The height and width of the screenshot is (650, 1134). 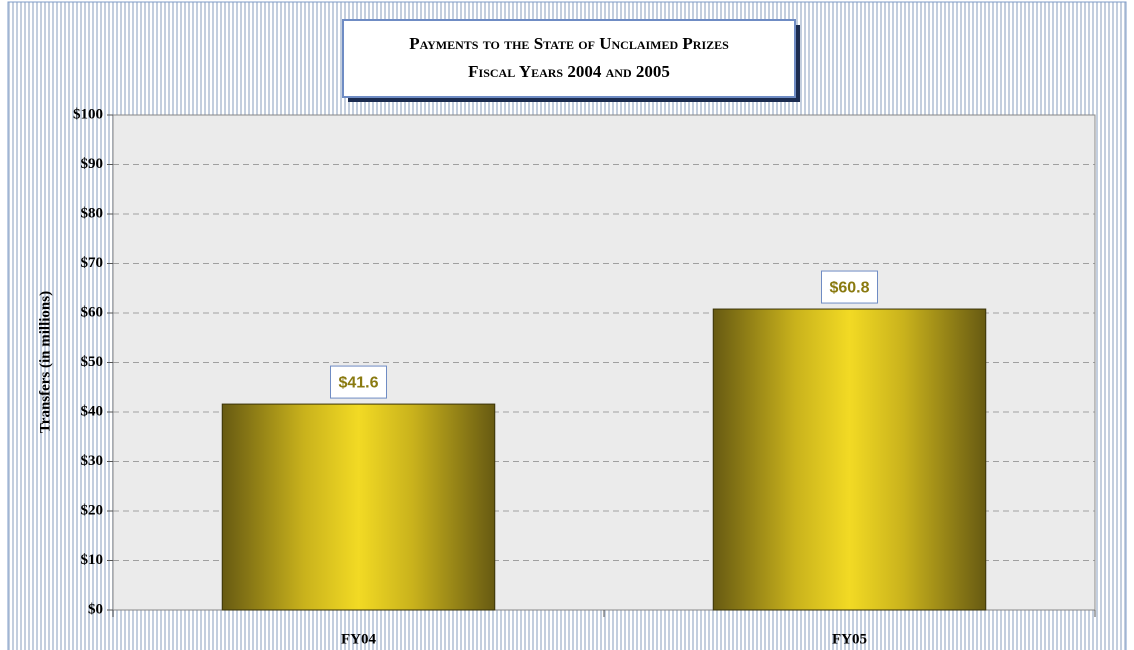 I want to click on y-tick-label: $0, so click(x=95, y=609).